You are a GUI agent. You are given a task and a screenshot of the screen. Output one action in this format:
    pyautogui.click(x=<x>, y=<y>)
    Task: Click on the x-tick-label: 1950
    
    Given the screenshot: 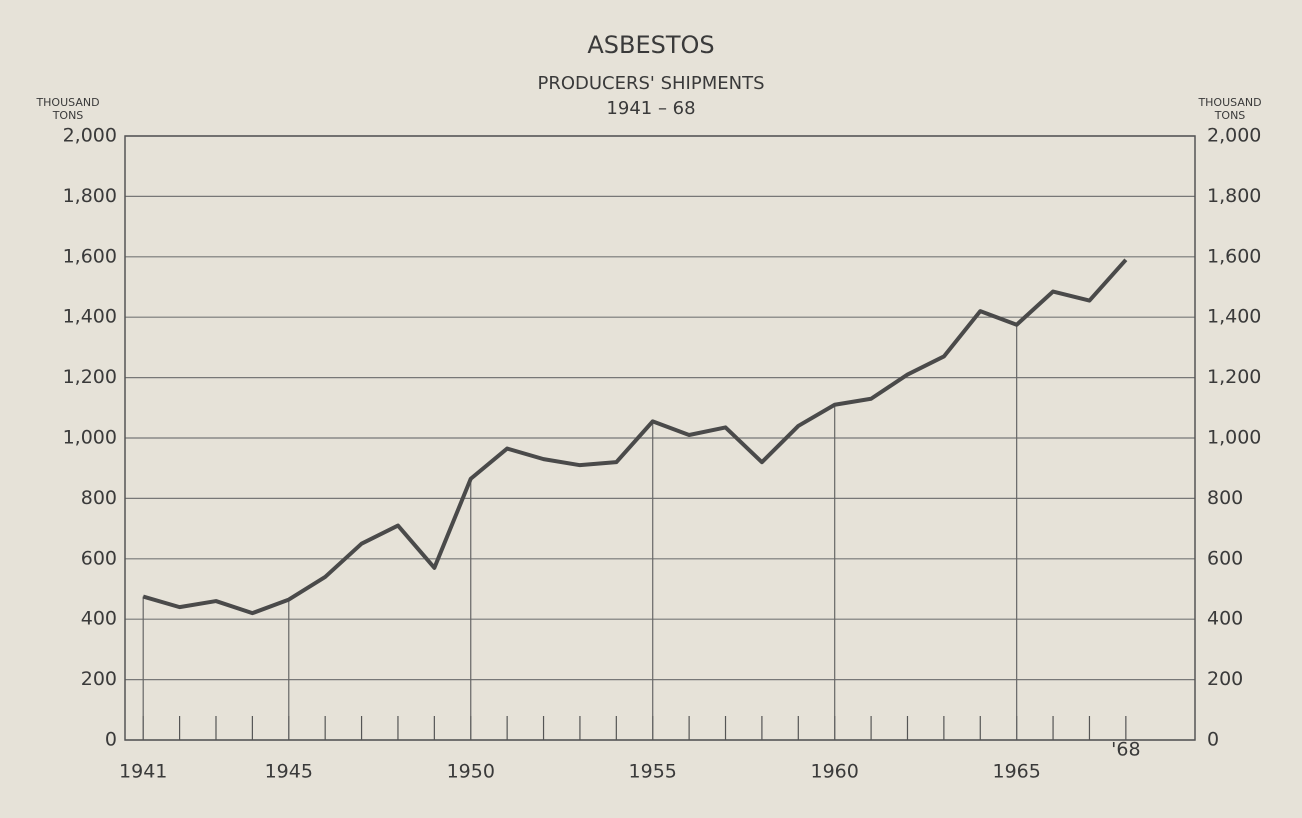 What is the action you would take?
    pyautogui.click(x=471, y=772)
    